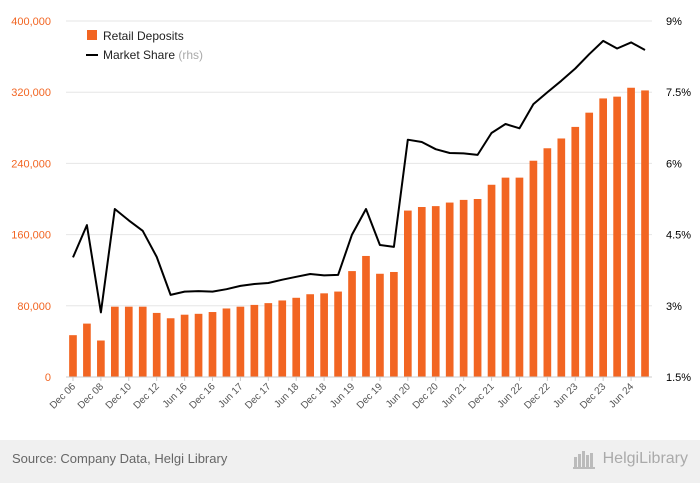 This screenshot has width=700, height=483. What do you see at coordinates (31, 164) in the screenshot?
I see `y-left-tick-label: 240,000` at bounding box center [31, 164].